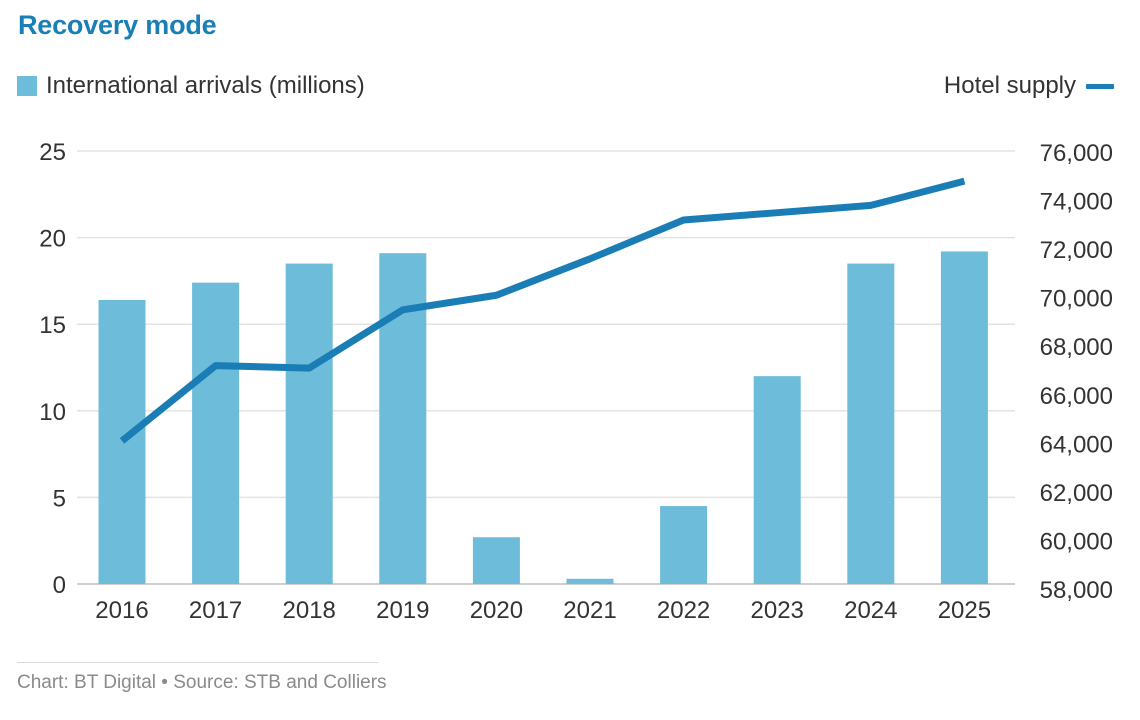 The image size is (1140, 720). What do you see at coordinates (216, 433) in the screenshot?
I see `bar-2017` at bounding box center [216, 433].